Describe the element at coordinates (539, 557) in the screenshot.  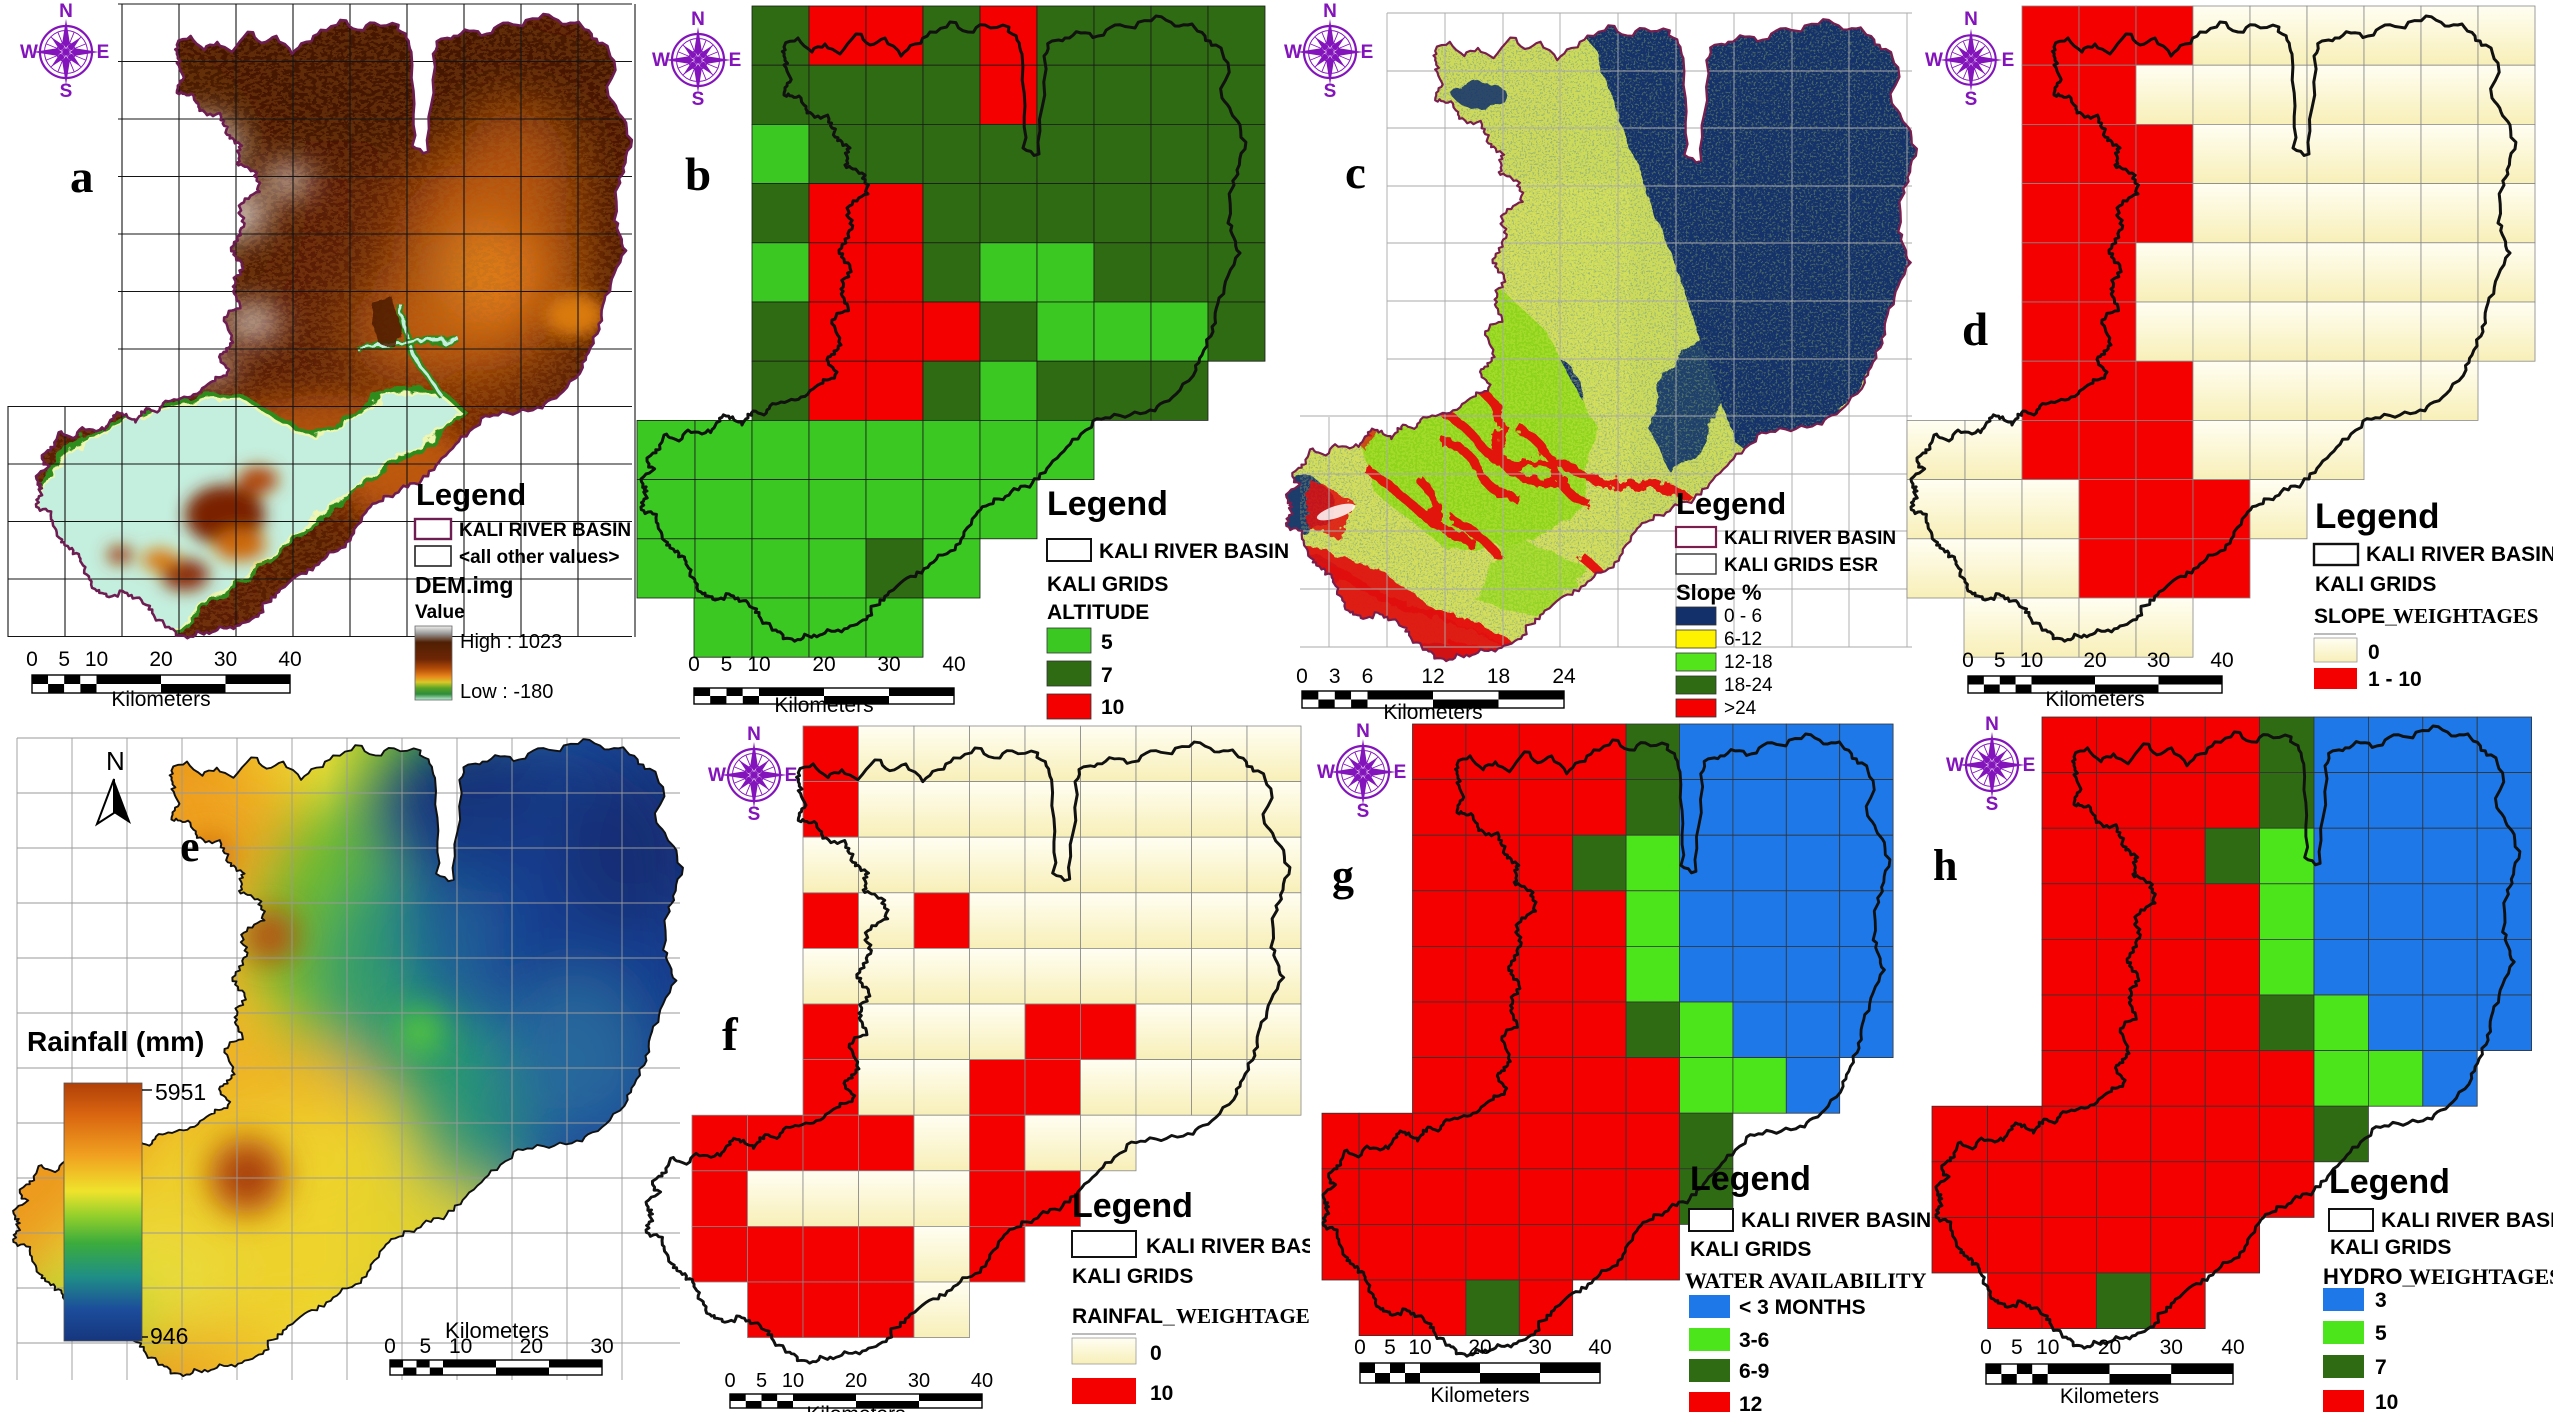
I see `svg-text: <all other values>` at that location.